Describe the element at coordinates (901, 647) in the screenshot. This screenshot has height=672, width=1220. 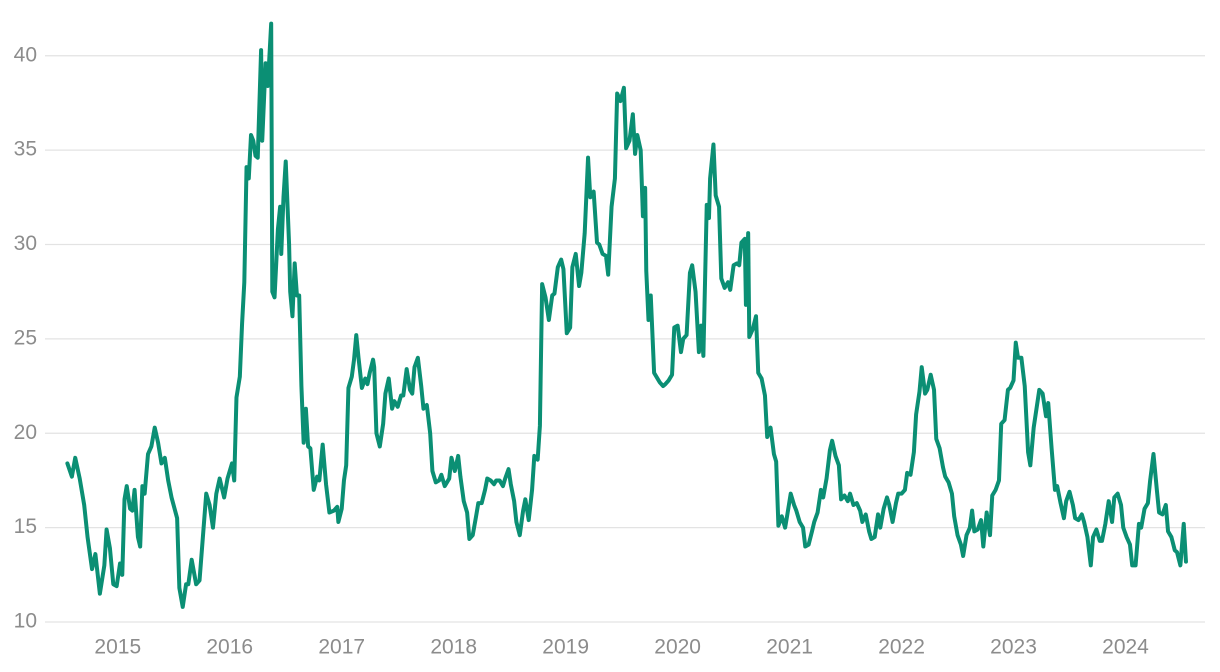
I see `x-tick-label: 2022` at that location.